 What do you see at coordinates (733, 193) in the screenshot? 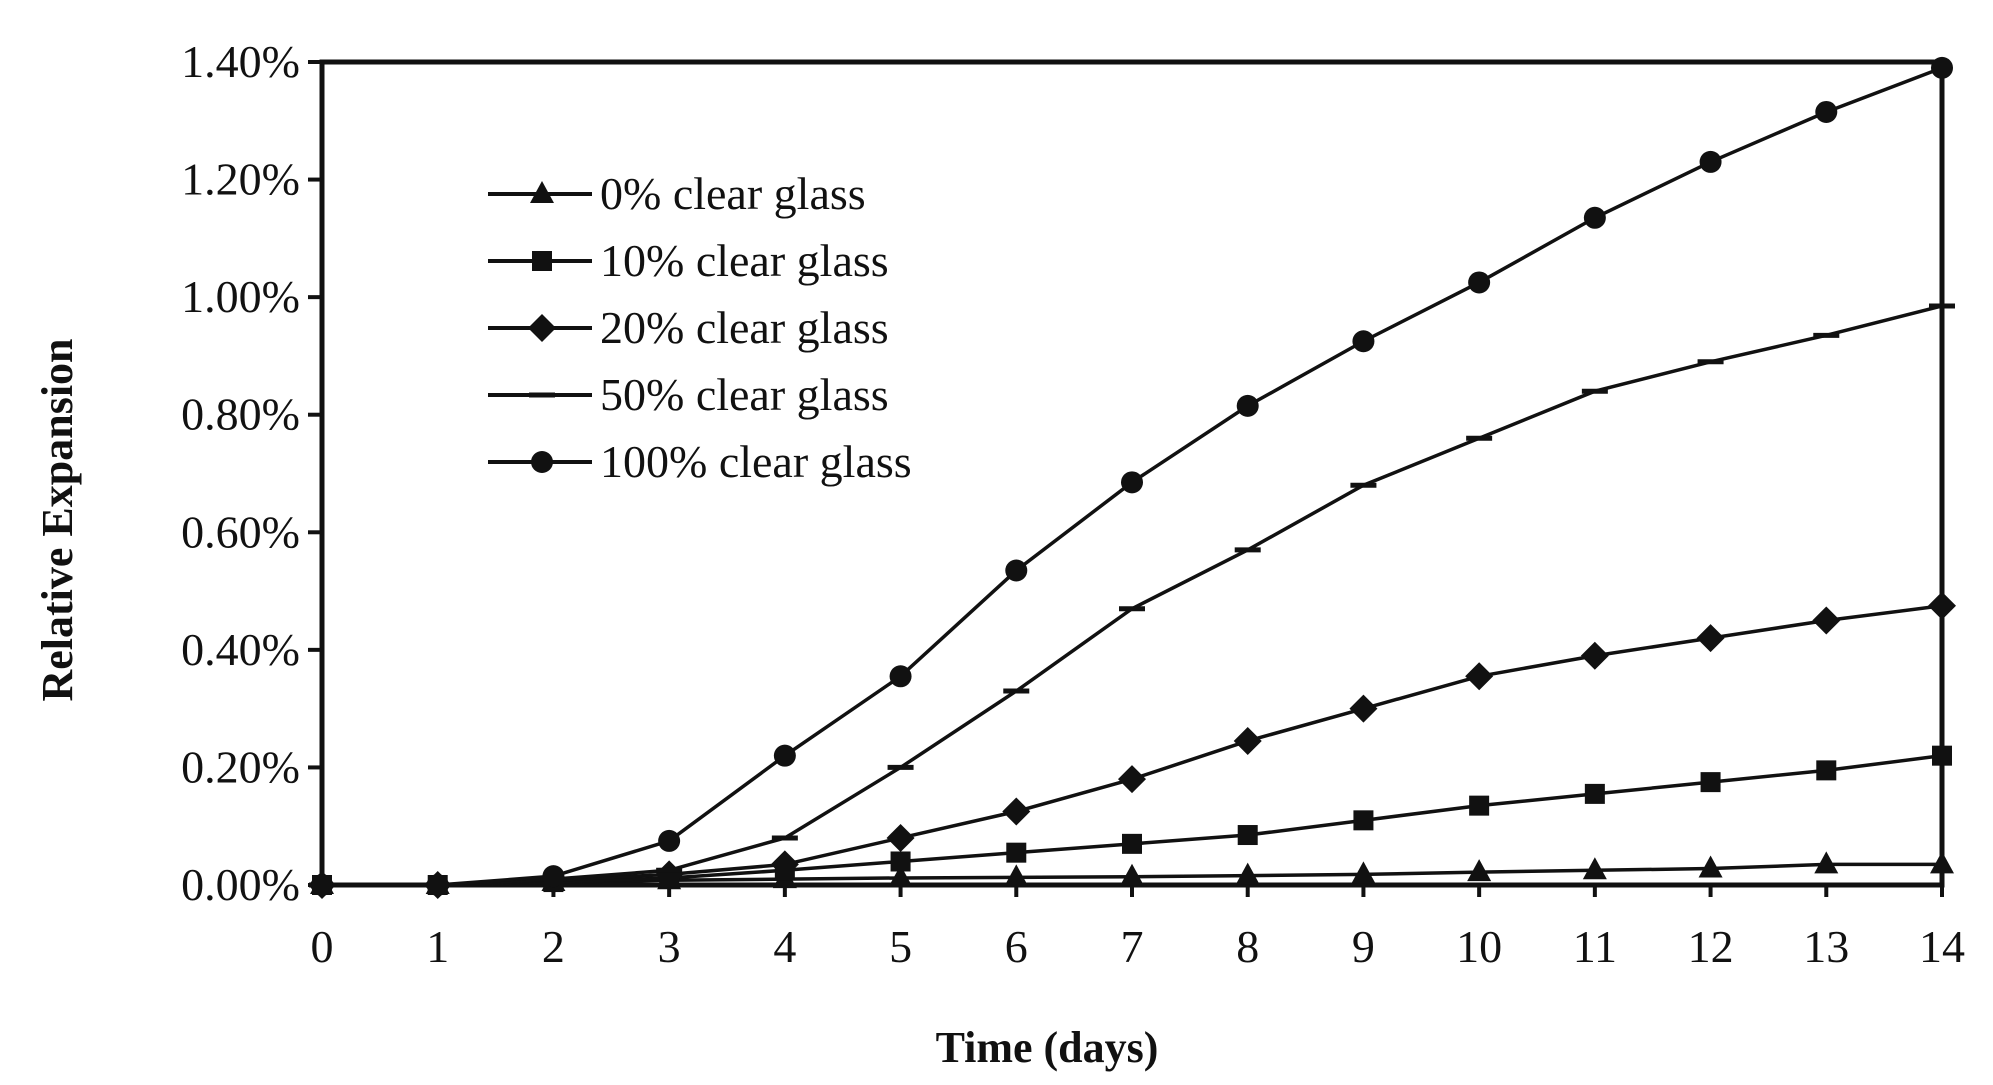
I see `legend-label: 0% clear glass` at bounding box center [733, 193].